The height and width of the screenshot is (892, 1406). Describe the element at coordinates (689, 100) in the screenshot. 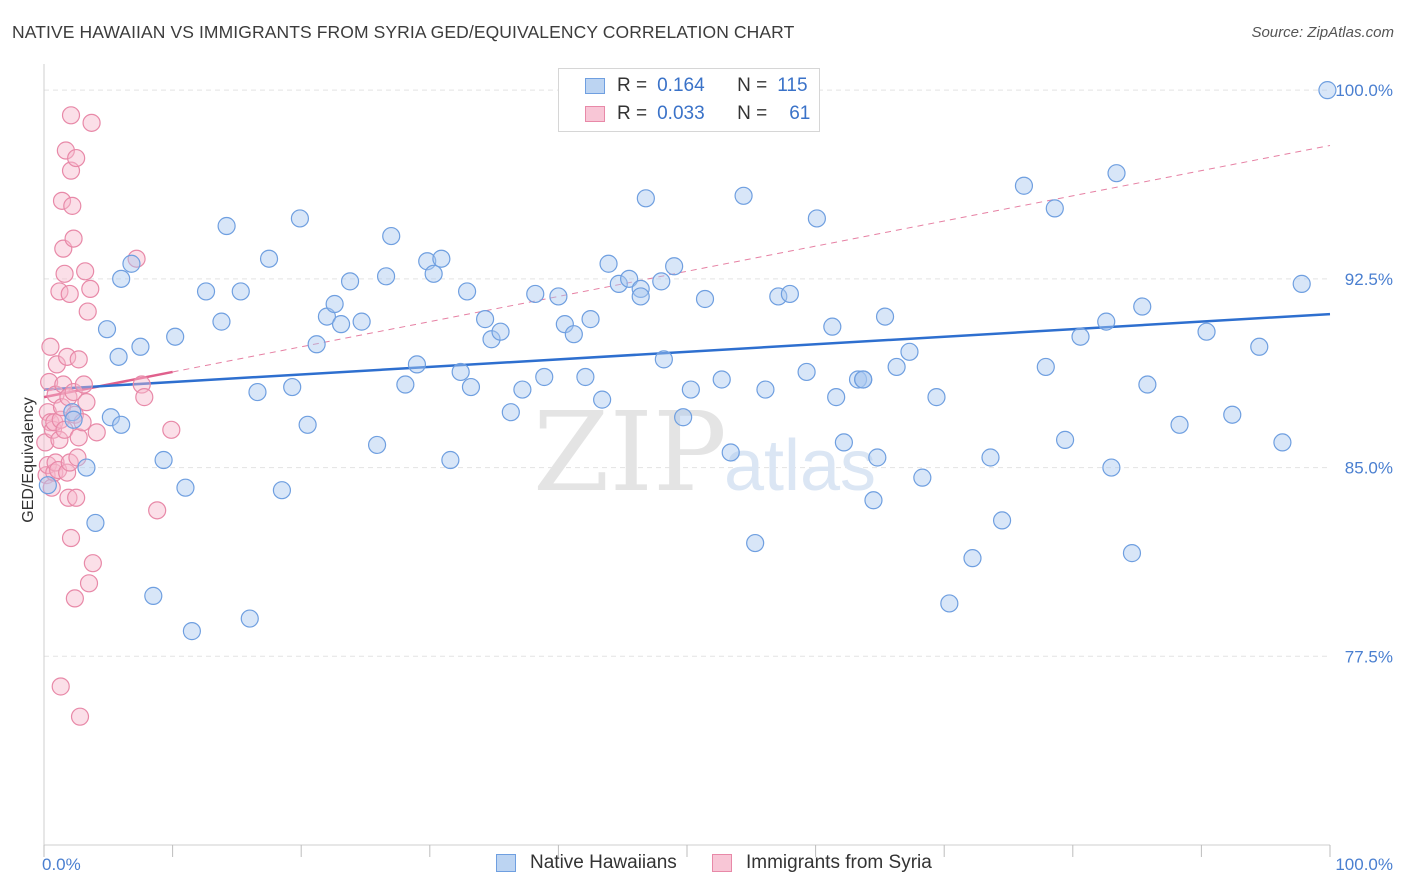

I see `legend: R = 0.164 N = 115 R = 0.033 N = 61` at that location.